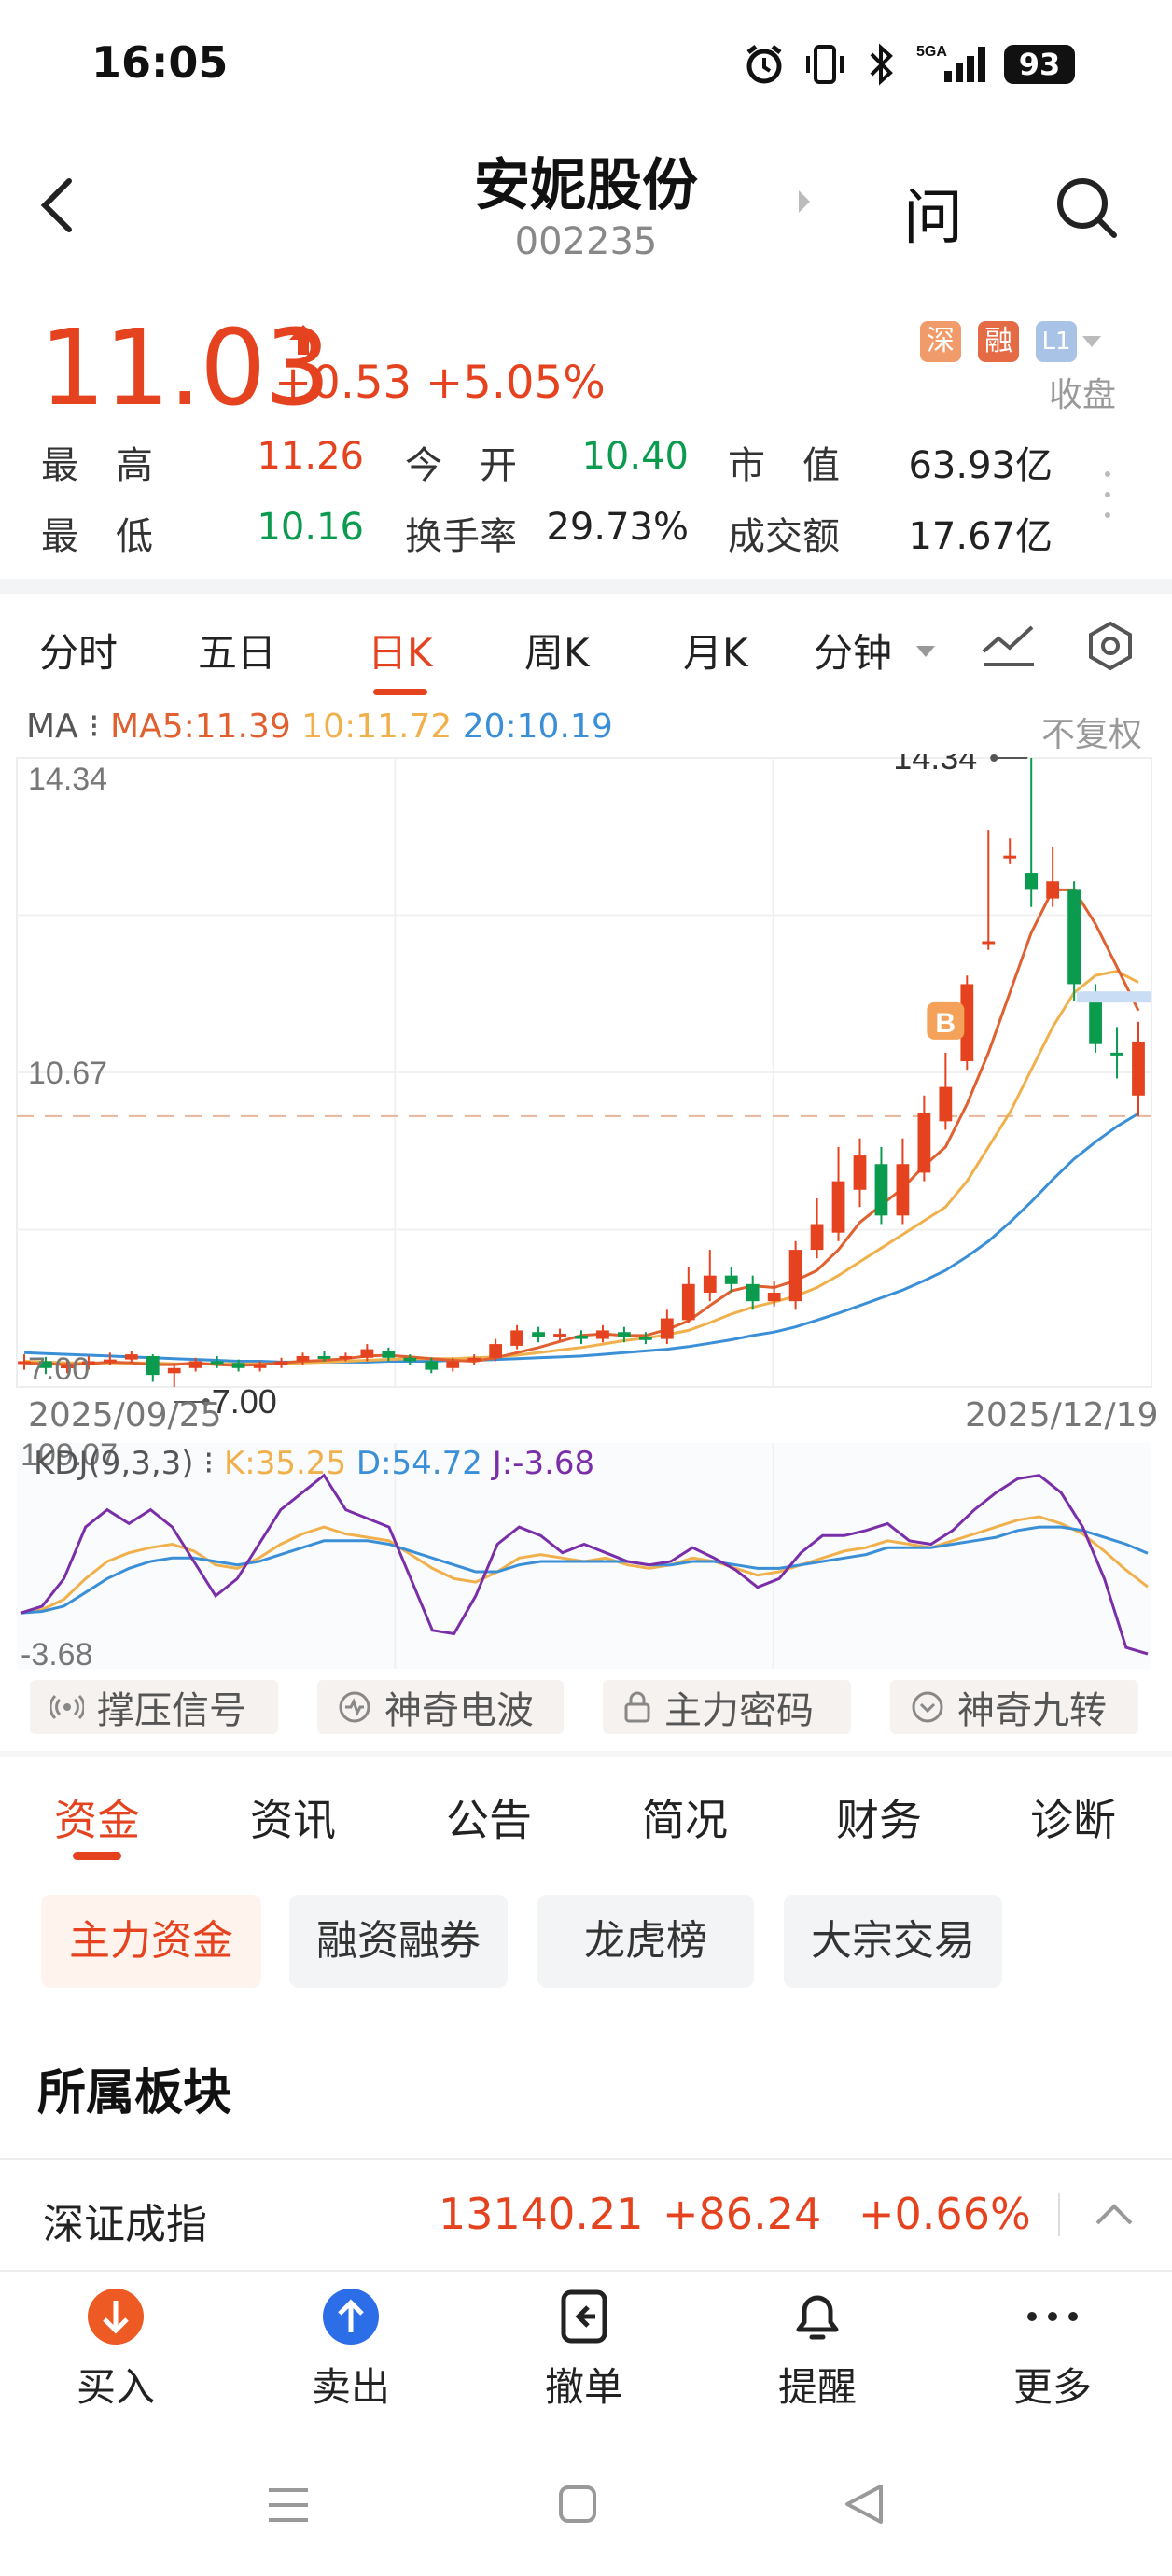 This screenshot has height=2576, width=1172. What do you see at coordinates (160, 62) in the screenshot?
I see `status-time: 16:05` at bounding box center [160, 62].